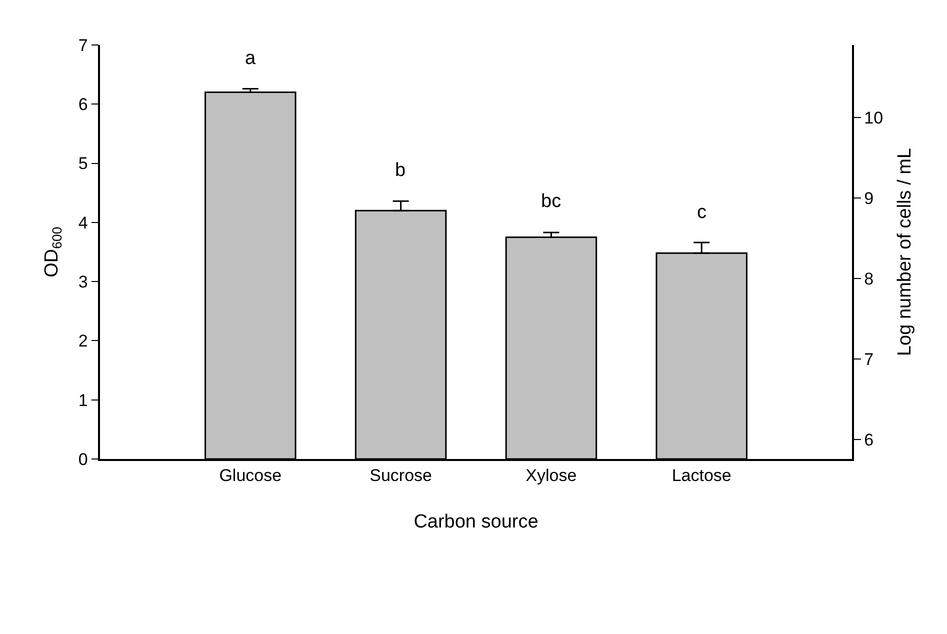  What do you see at coordinates (83, 400) in the screenshot?
I see `y-tick-label: 1` at bounding box center [83, 400].